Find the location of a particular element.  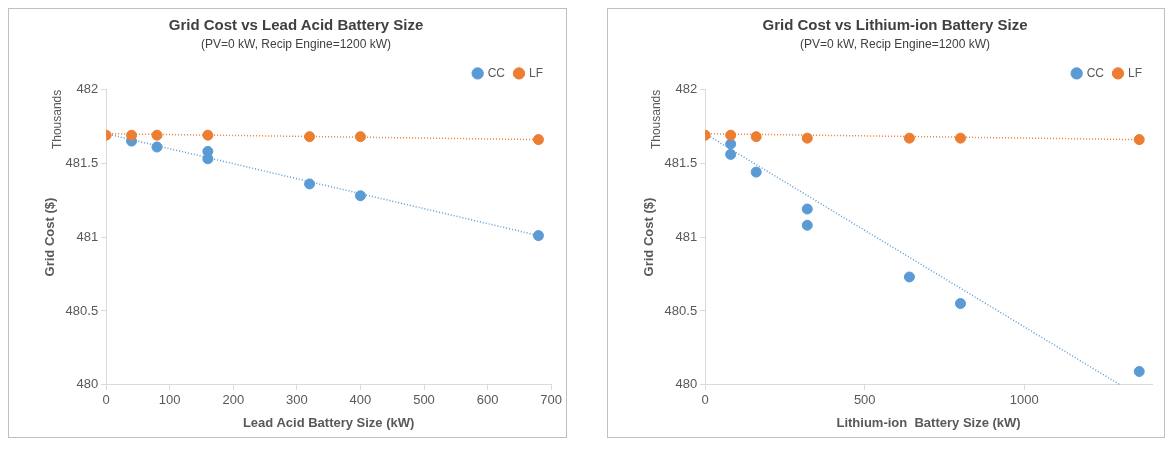

chart-title: Grid Cost vs Lead Acid Battery Size is located at coordinates (296, 25).